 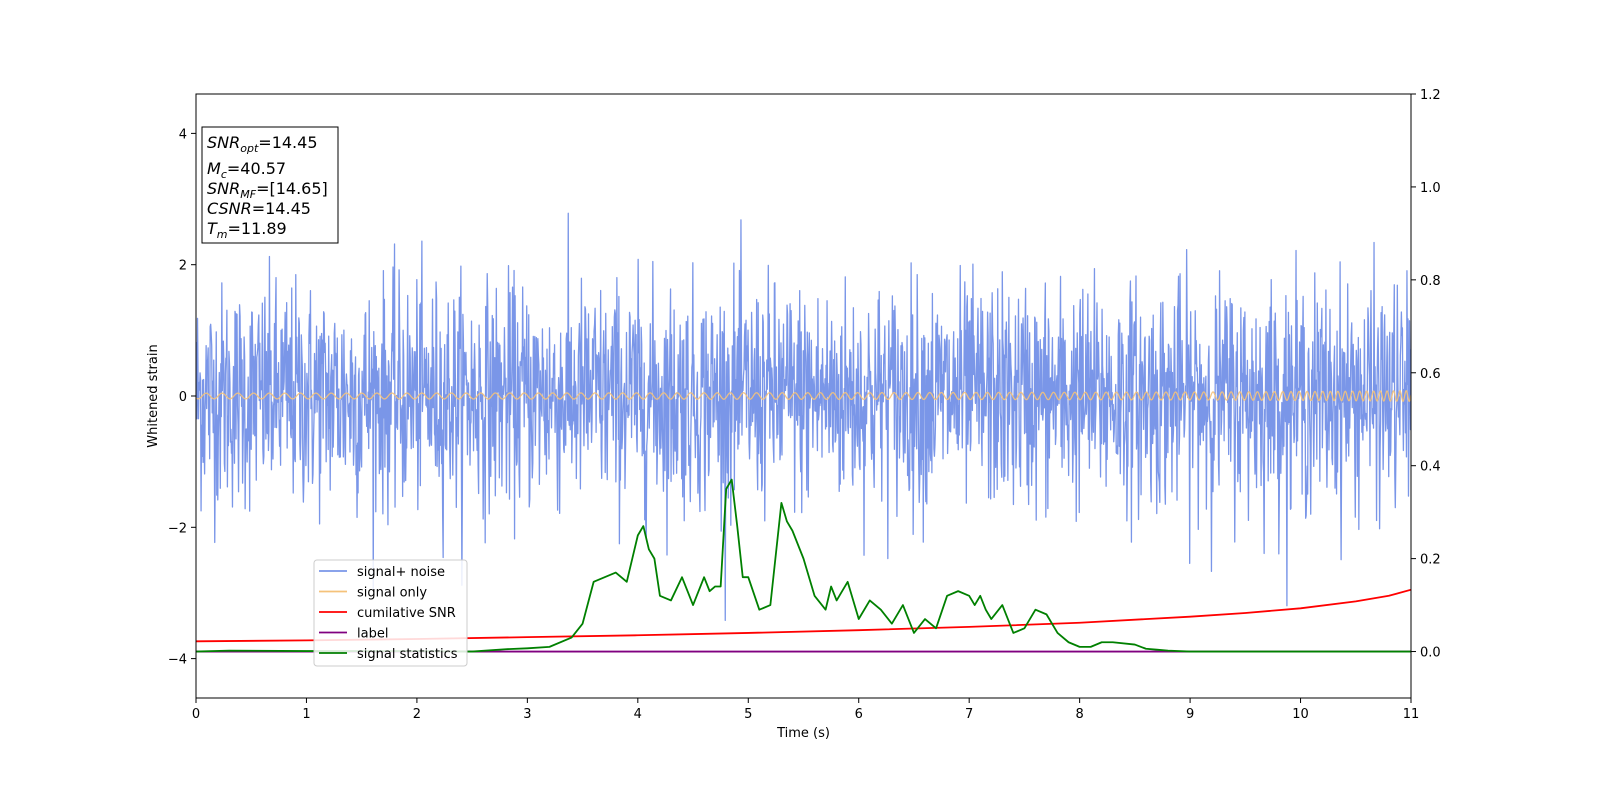 What do you see at coordinates (406, 613) in the screenshot?
I see `legend-entry: cumilative SNR` at bounding box center [406, 613].